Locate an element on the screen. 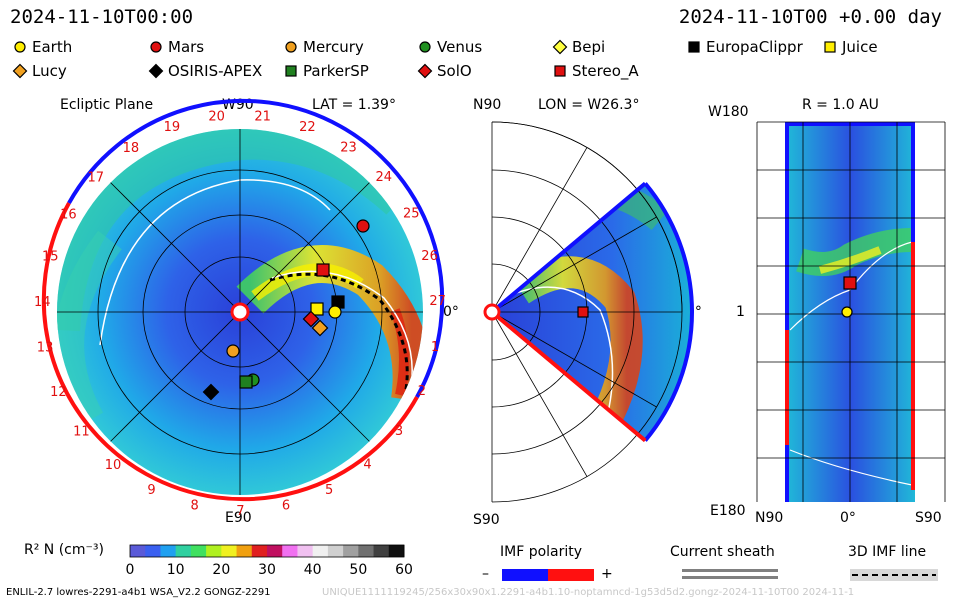  carrington-tick-11: 11 is located at coordinates (81, 432).